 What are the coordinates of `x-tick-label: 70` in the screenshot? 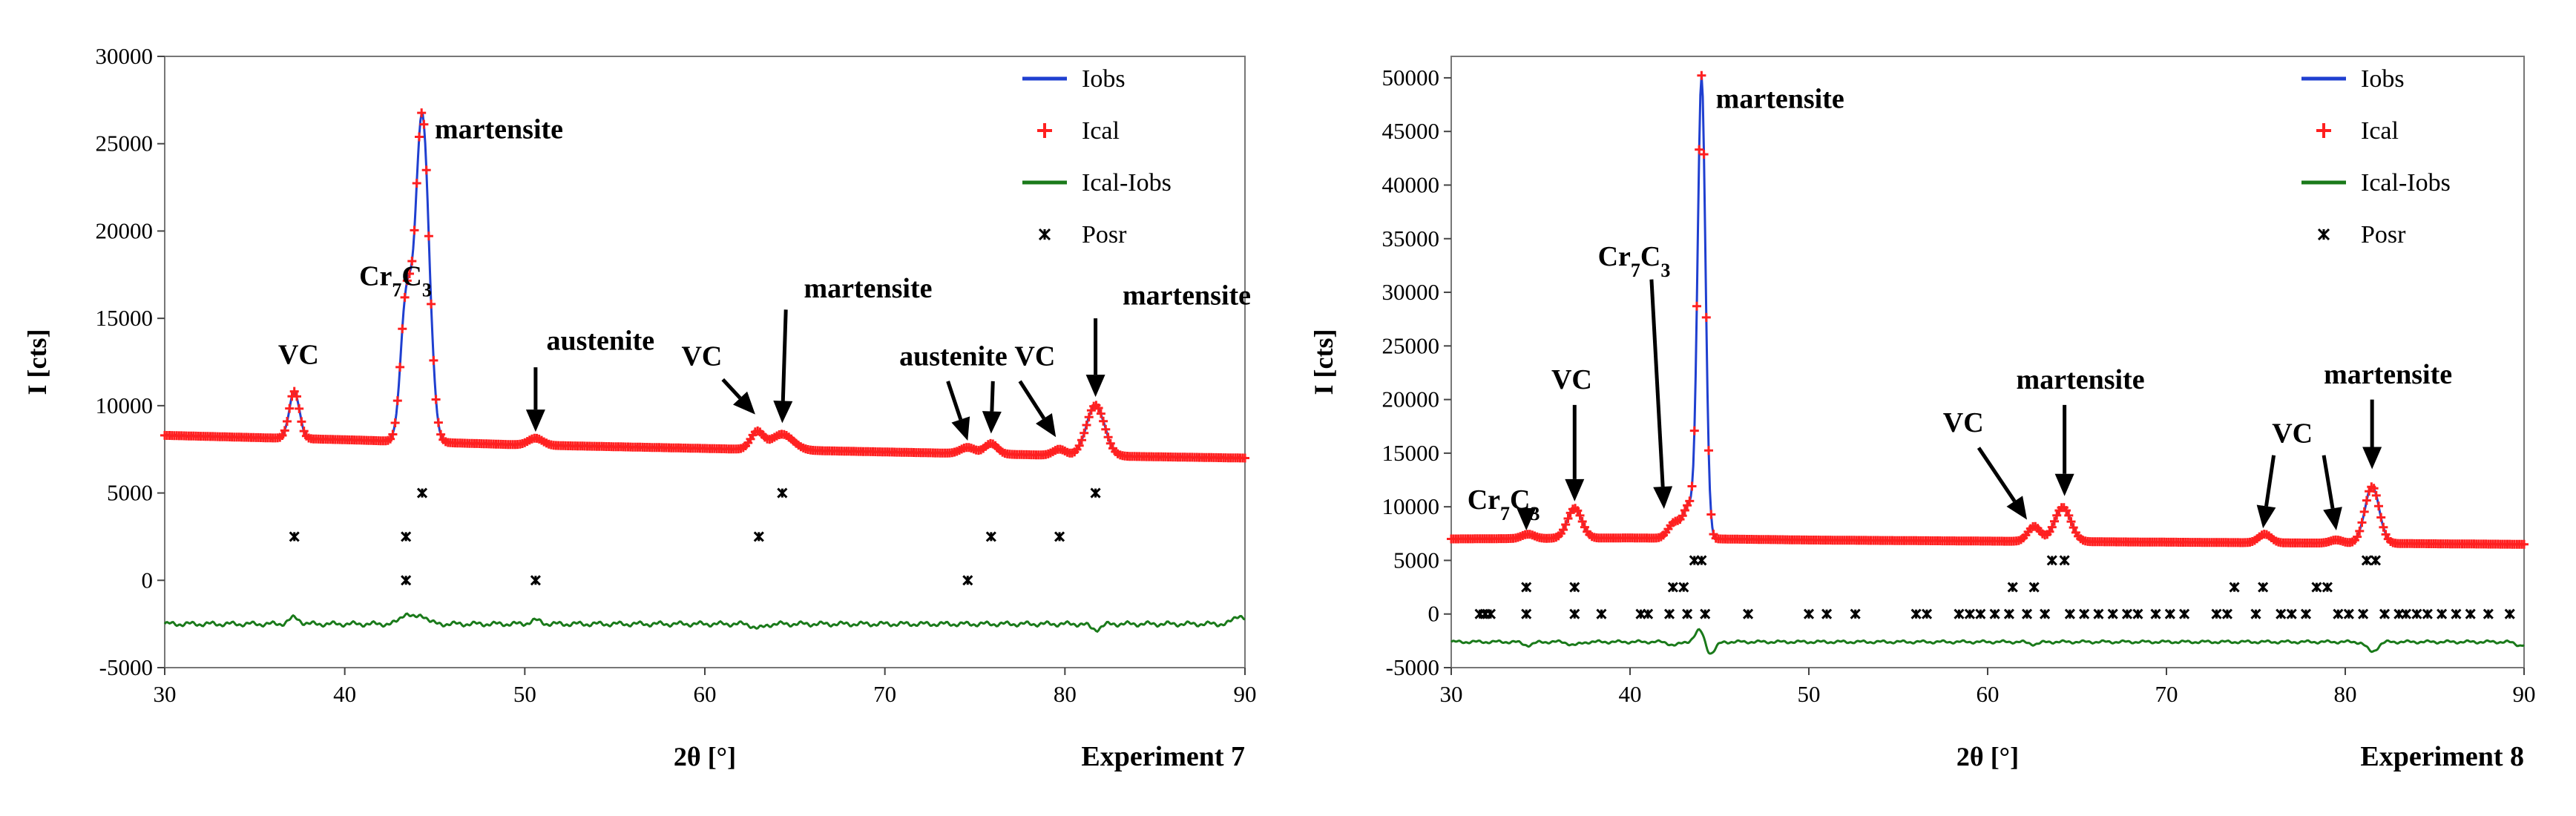 It's located at (884, 694).